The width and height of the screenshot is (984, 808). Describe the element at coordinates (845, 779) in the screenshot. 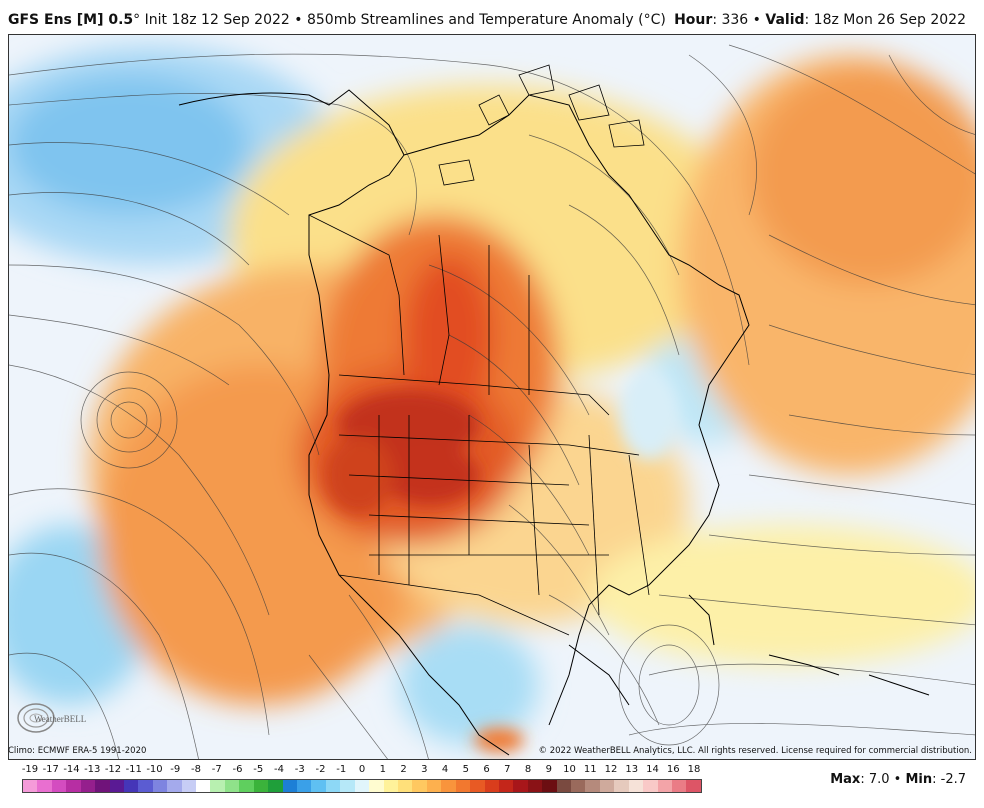

I see `max-label: Max` at that location.